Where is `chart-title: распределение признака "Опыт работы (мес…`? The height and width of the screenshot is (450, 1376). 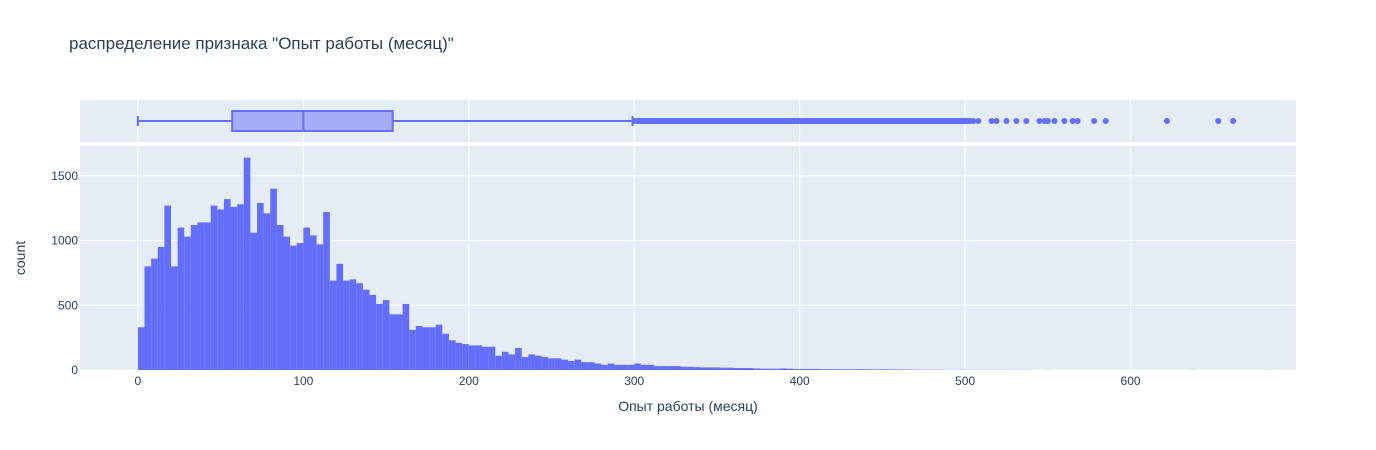 chart-title: распределение признака "Опыт работы (мес… is located at coordinates (261, 43).